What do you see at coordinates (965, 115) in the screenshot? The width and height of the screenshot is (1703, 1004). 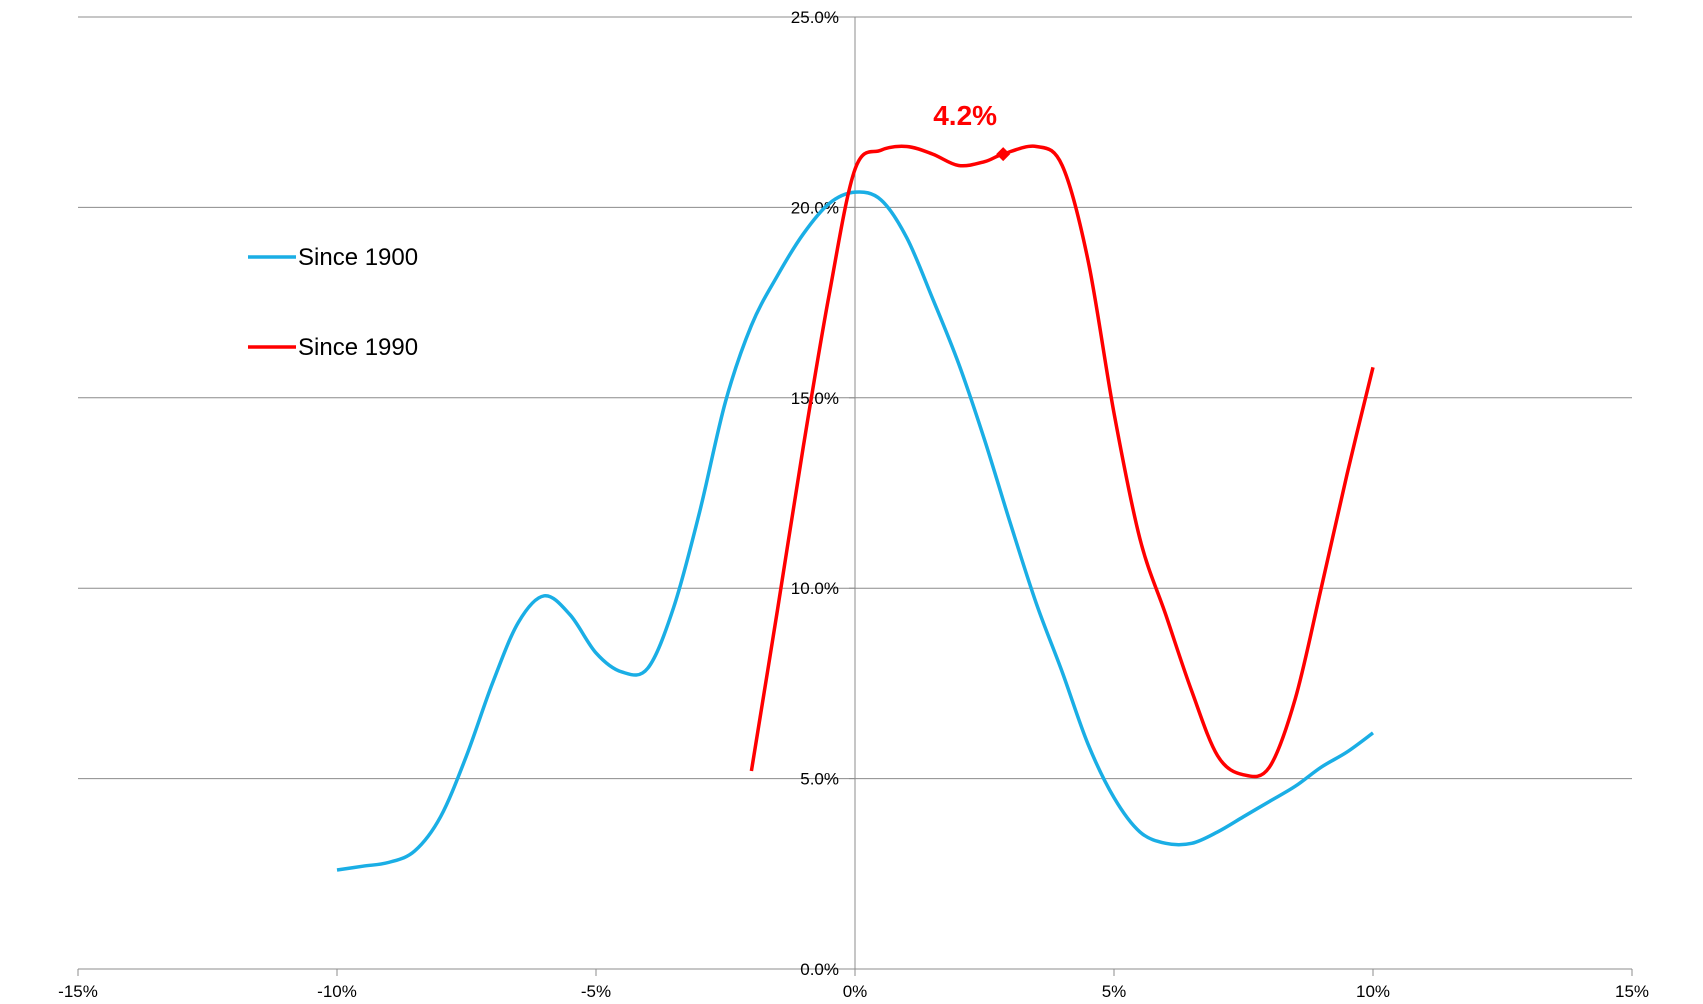 I see `annotation-label-0: 4.2%` at bounding box center [965, 115].